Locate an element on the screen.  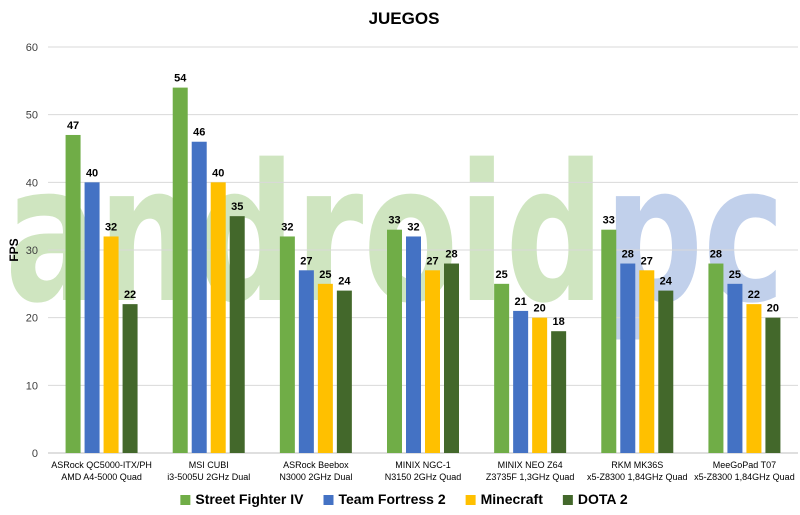
legend-item: DOTA 2 is located at coordinates (595, 499).